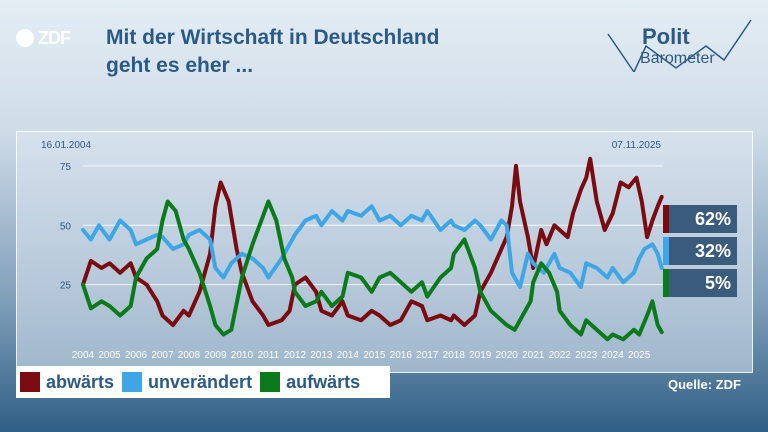 The width and height of the screenshot is (768, 432). What do you see at coordinates (533, 355) in the screenshot?
I see `x-tick-label-2021: 2021` at bounding box center [533, 355].